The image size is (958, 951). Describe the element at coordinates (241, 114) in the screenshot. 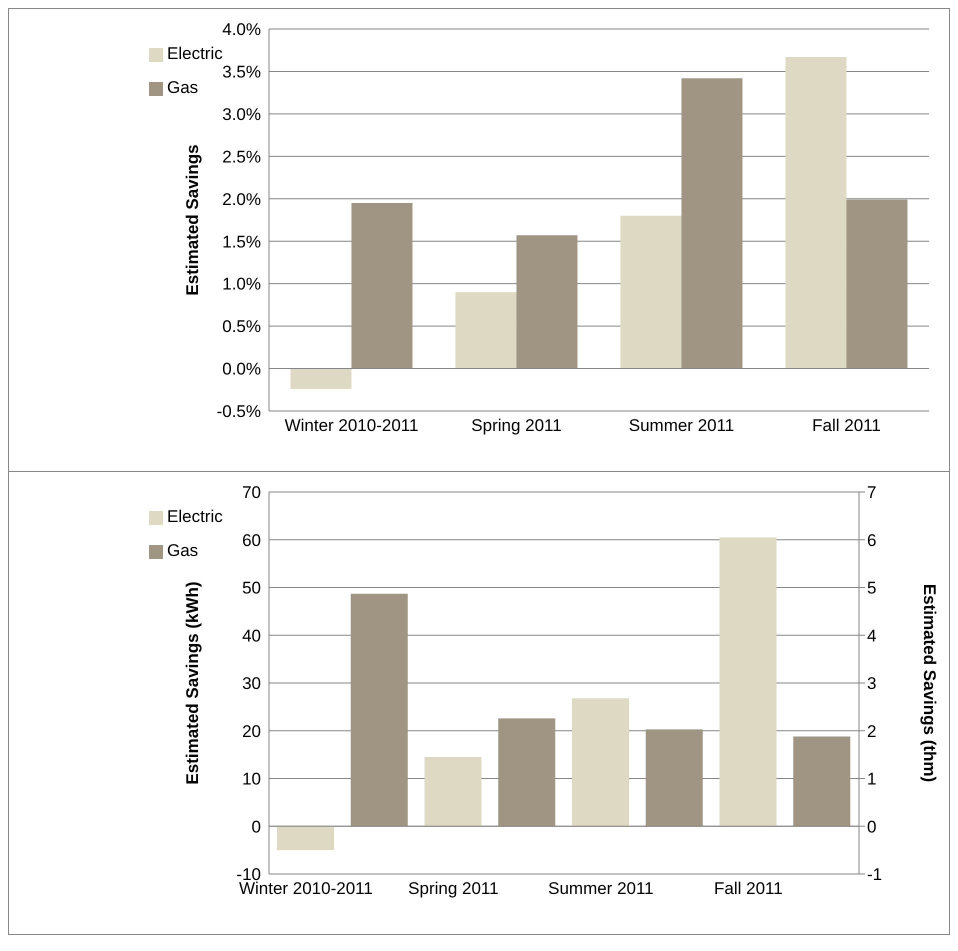

I see `y-tick-label: 3.0%` at that location.